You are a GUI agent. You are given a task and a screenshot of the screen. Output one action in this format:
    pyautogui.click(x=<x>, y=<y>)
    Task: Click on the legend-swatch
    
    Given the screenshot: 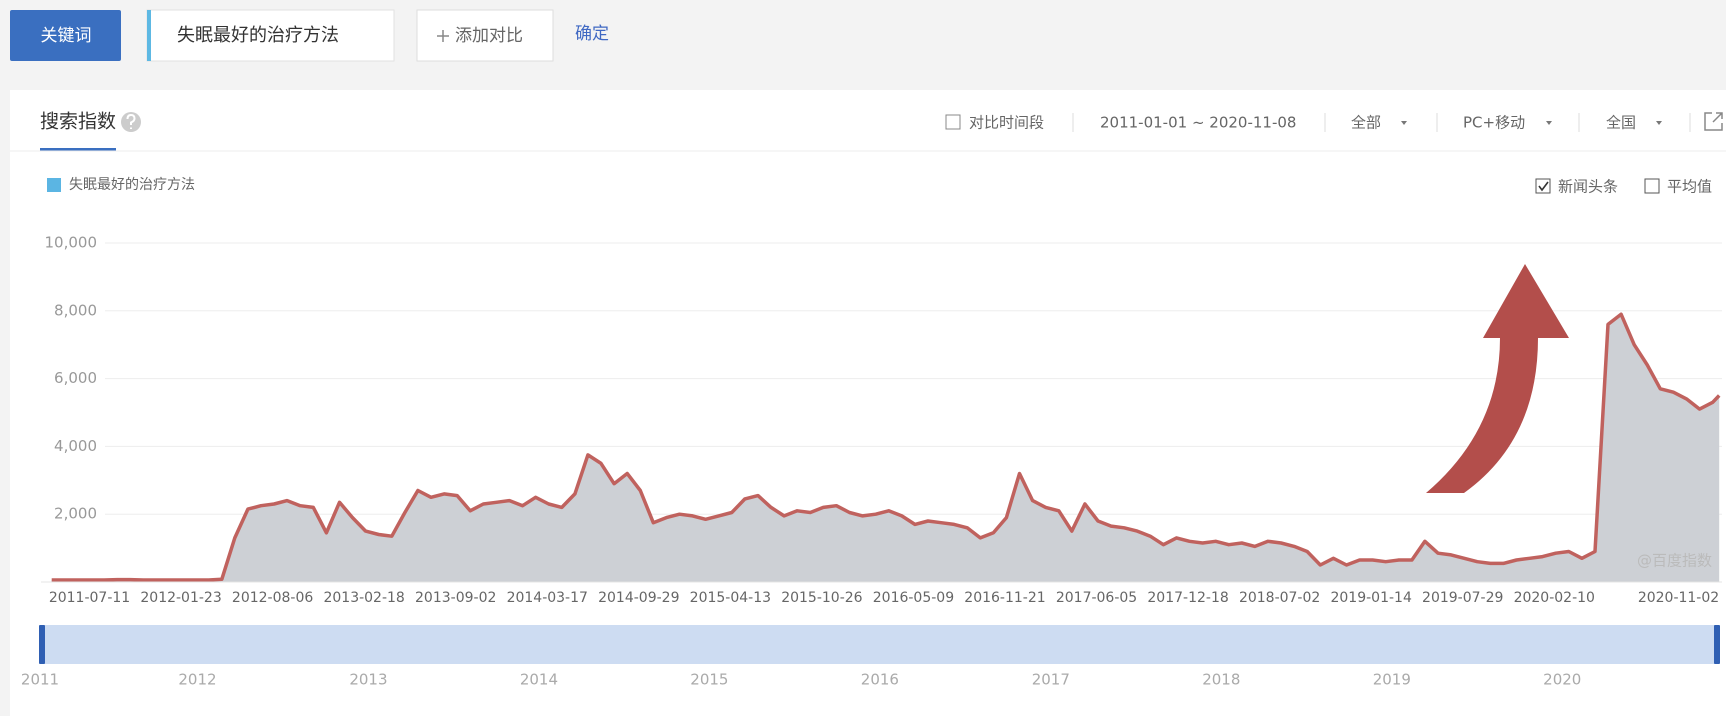 What is the action you would take?
    pyautogui.click(x=54, y=185)
    